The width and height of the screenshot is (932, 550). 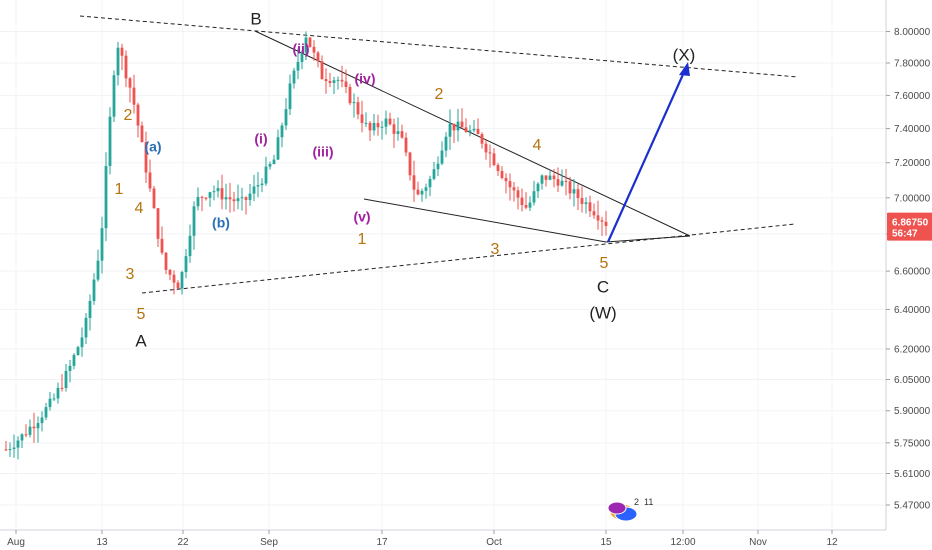 What do you see at coordinates (912, 198) in the screenshot?
I see `y-tick-label: 7.00000` at bounding box center [912, 198].